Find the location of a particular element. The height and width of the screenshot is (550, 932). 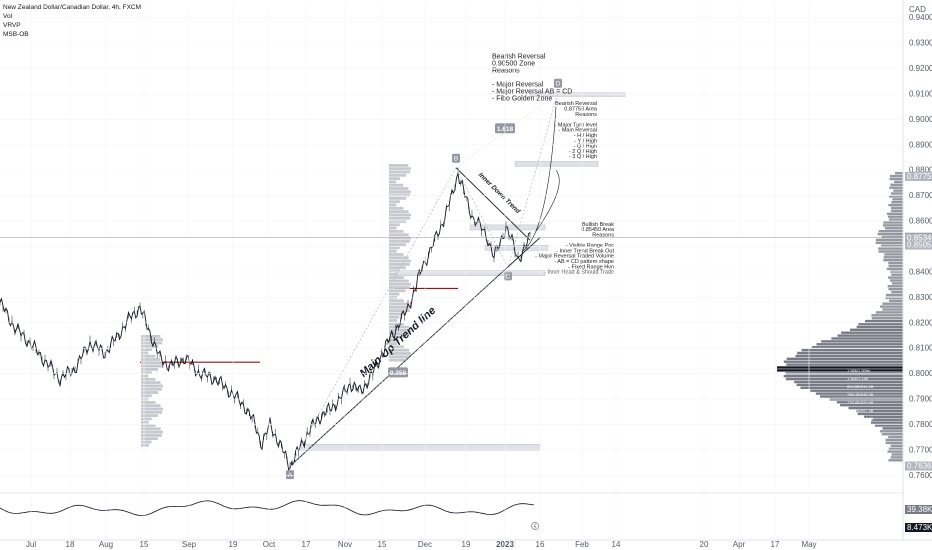

pattern-point-badge is located at coordinates (456, 158).